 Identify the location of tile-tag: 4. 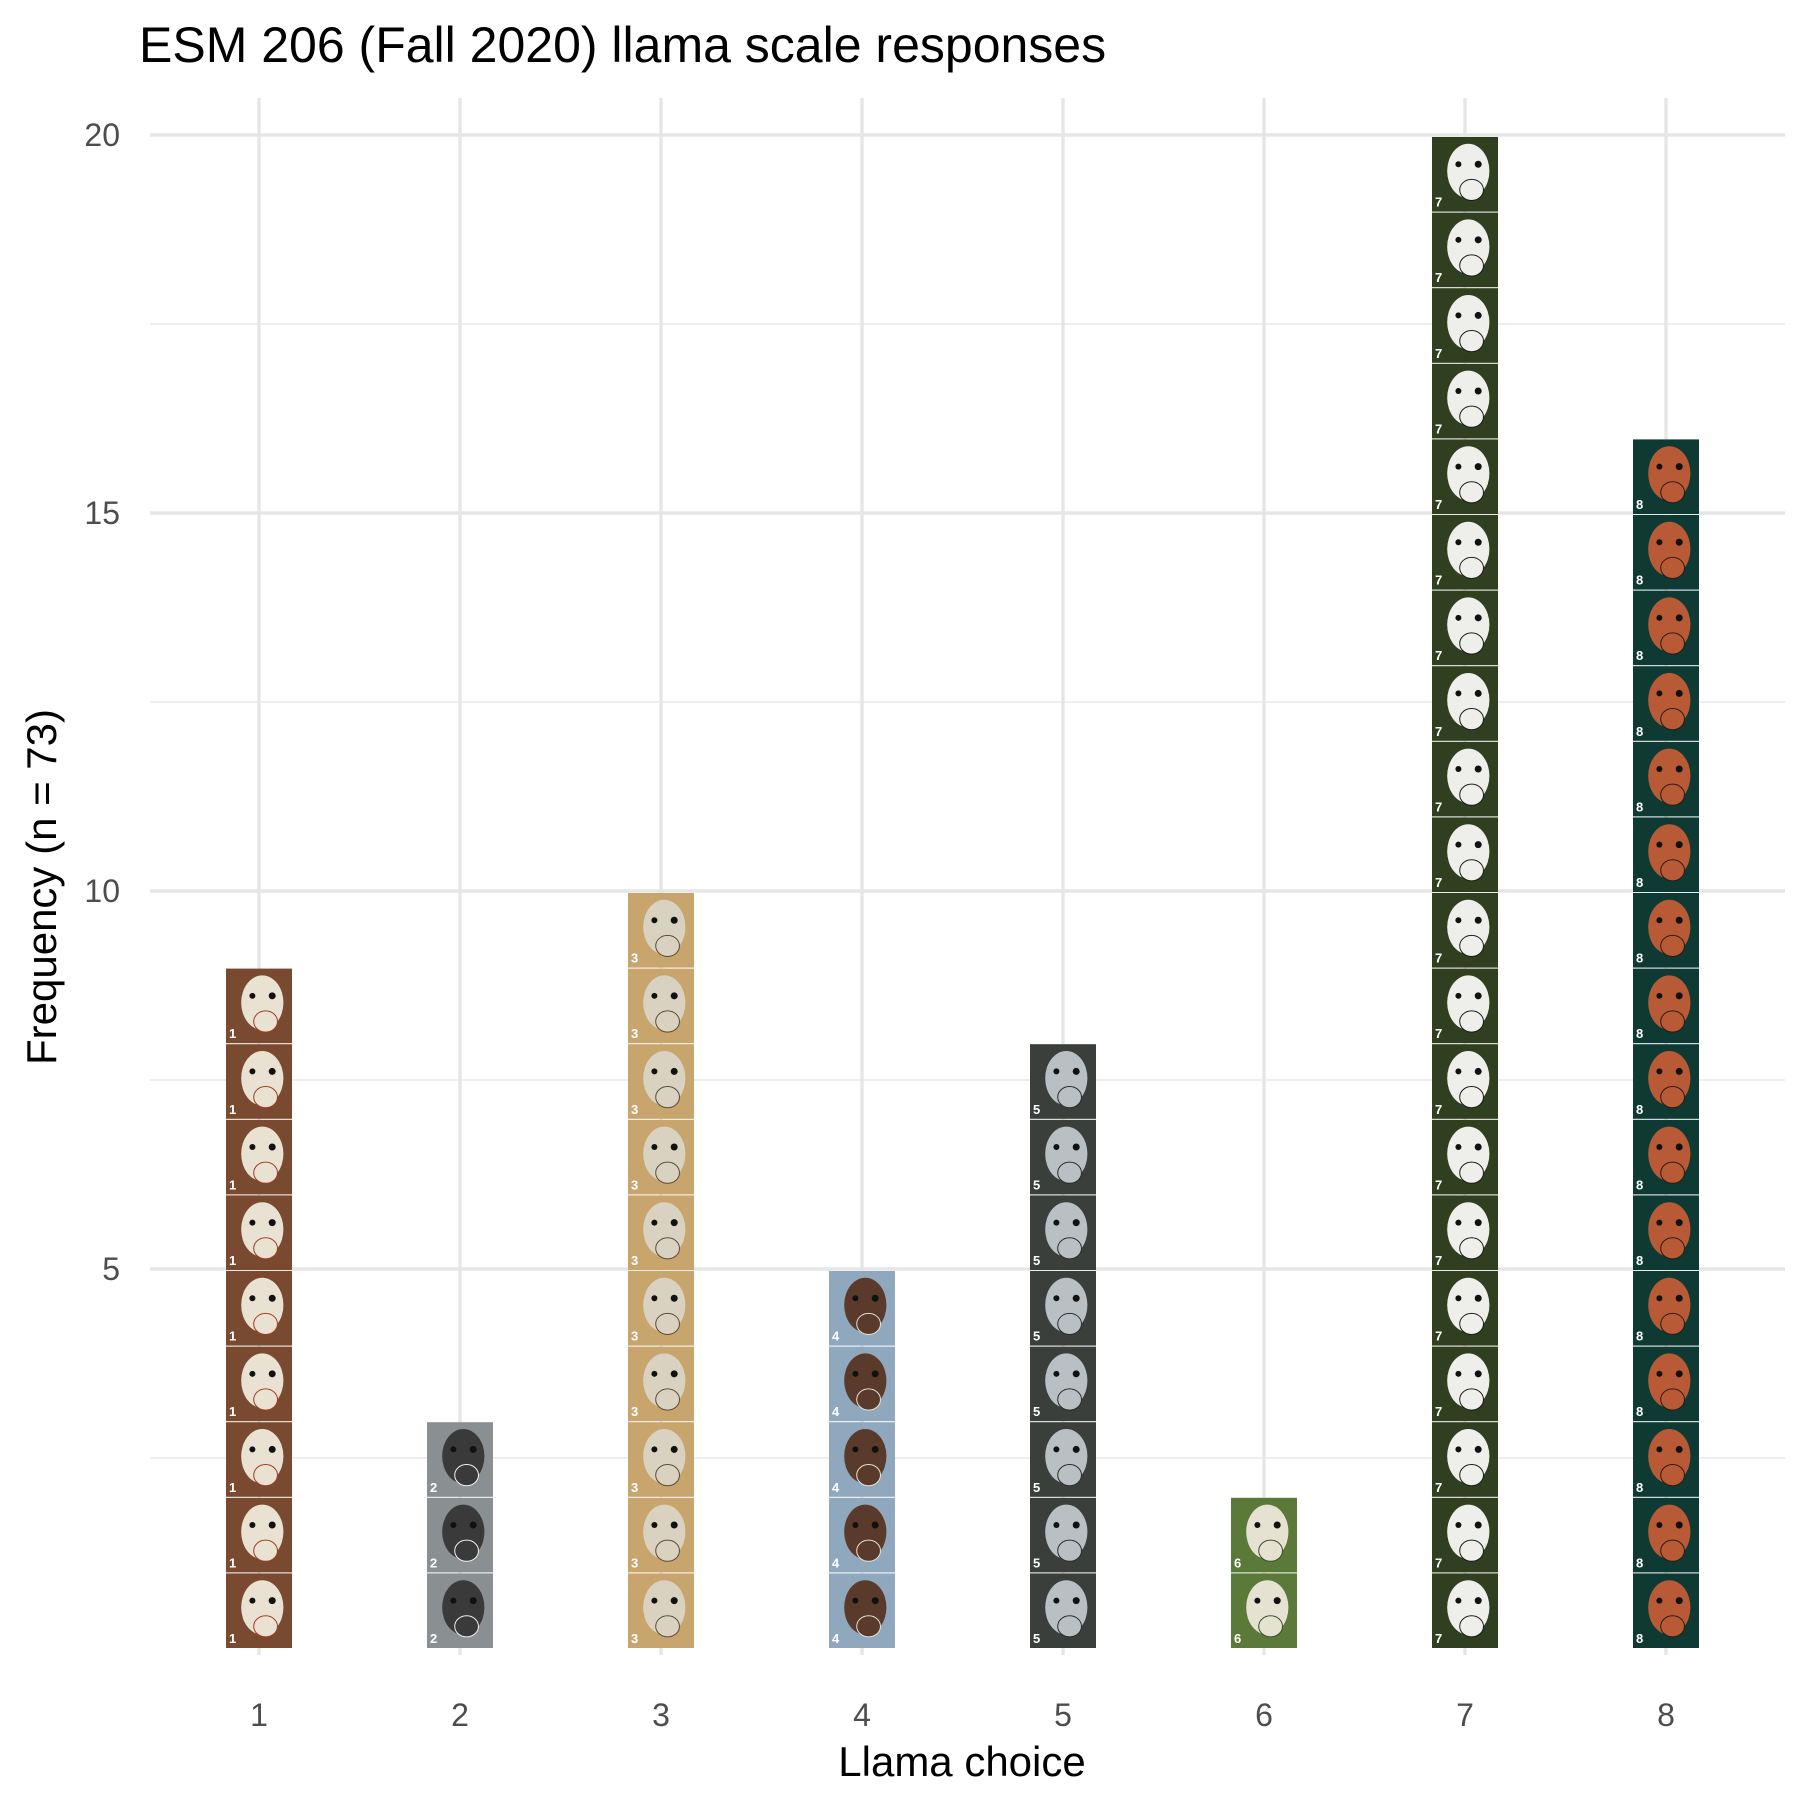
(836, 1336).